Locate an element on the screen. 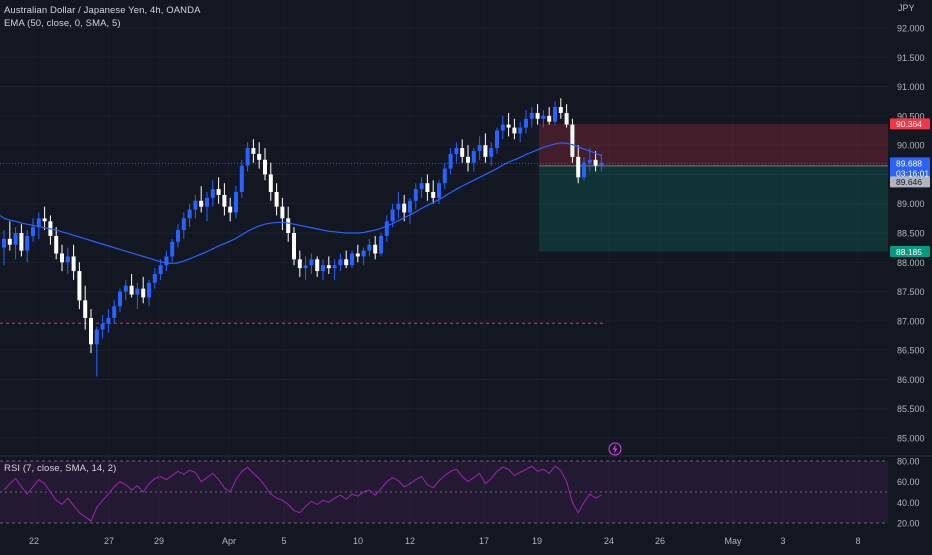 This screenshot has width=932, height=555. lightning-icon-ring is located at coordinates (615, 449).